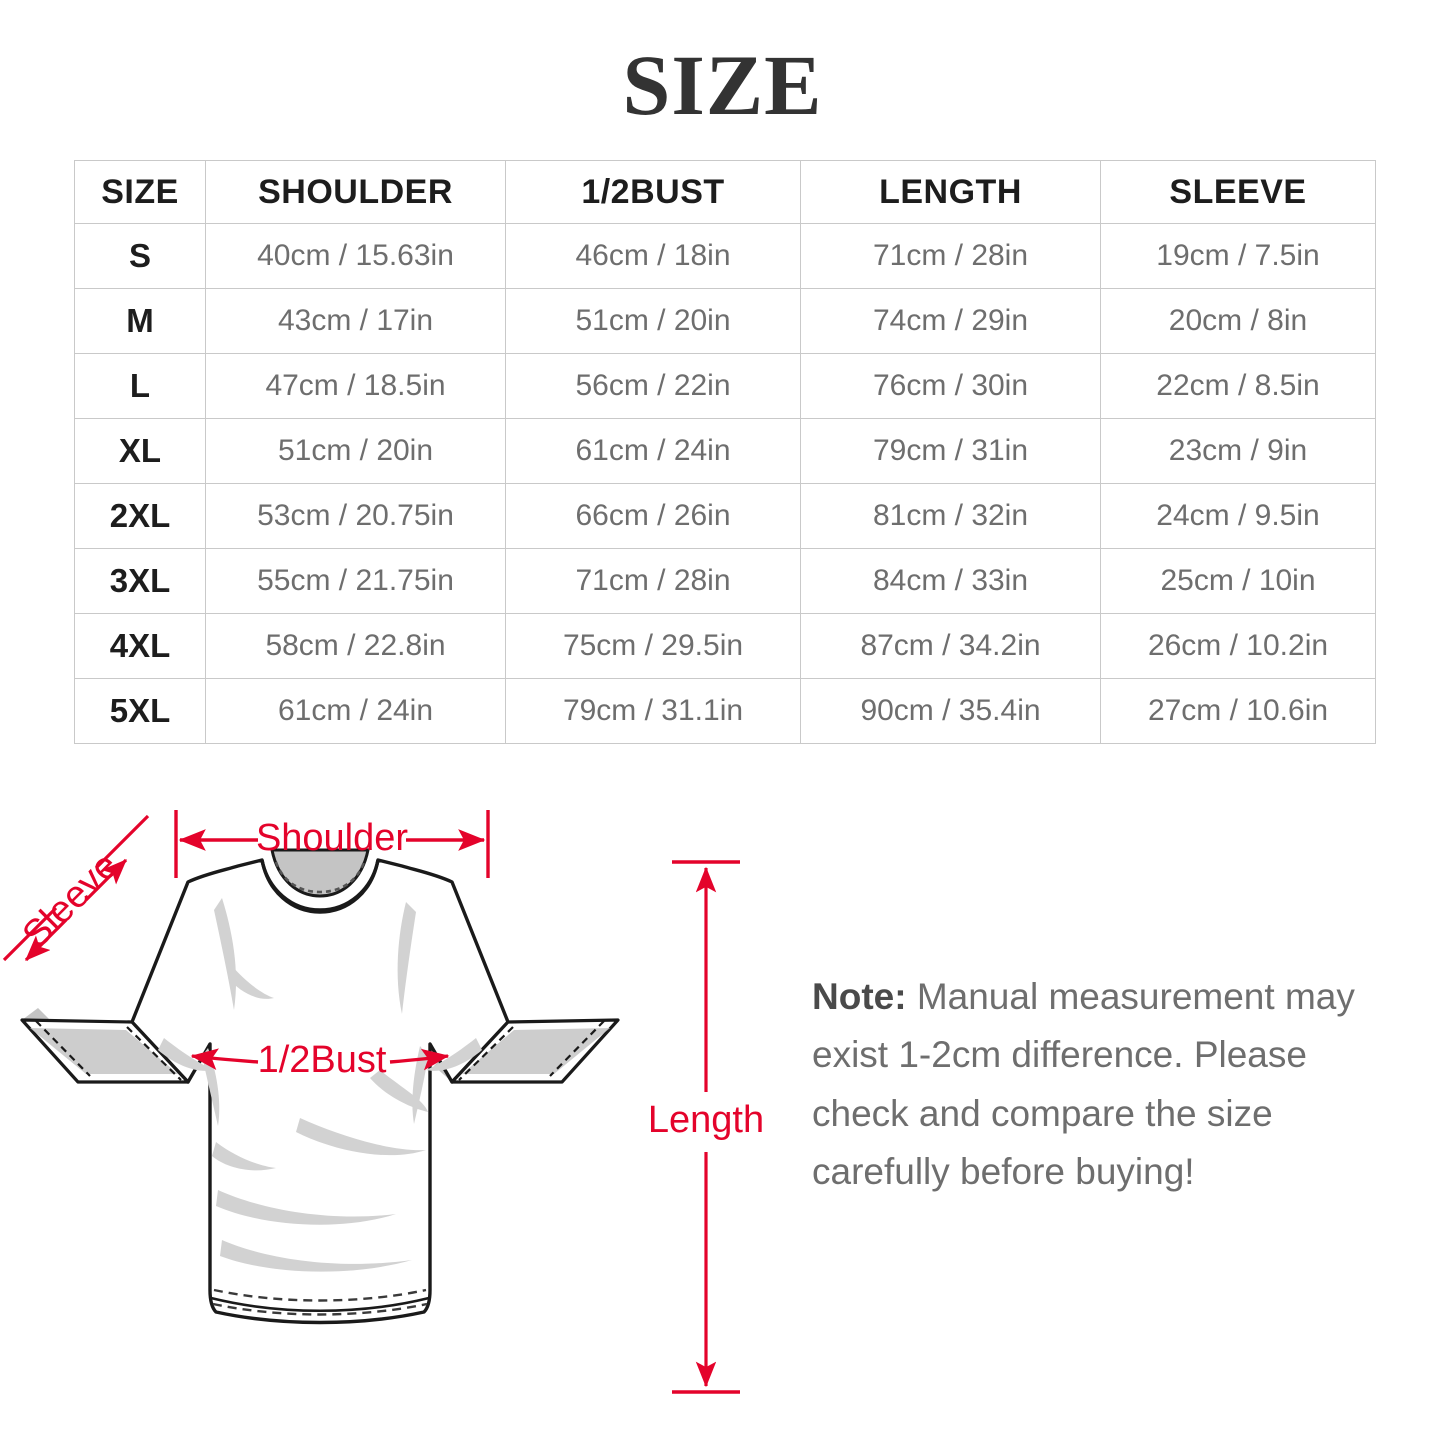 This screenshot has height=1445, width=1445. I want to click on bottom-hem-stitch-lower, so click(320, 1309).